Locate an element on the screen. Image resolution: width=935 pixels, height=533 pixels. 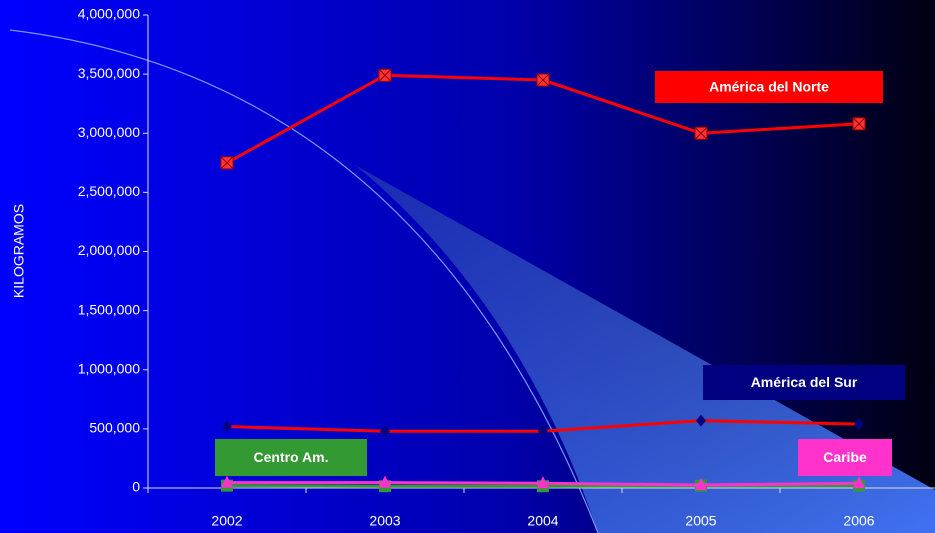
y-tick-label: 2,500,000 is located at coordinates (109, 191).